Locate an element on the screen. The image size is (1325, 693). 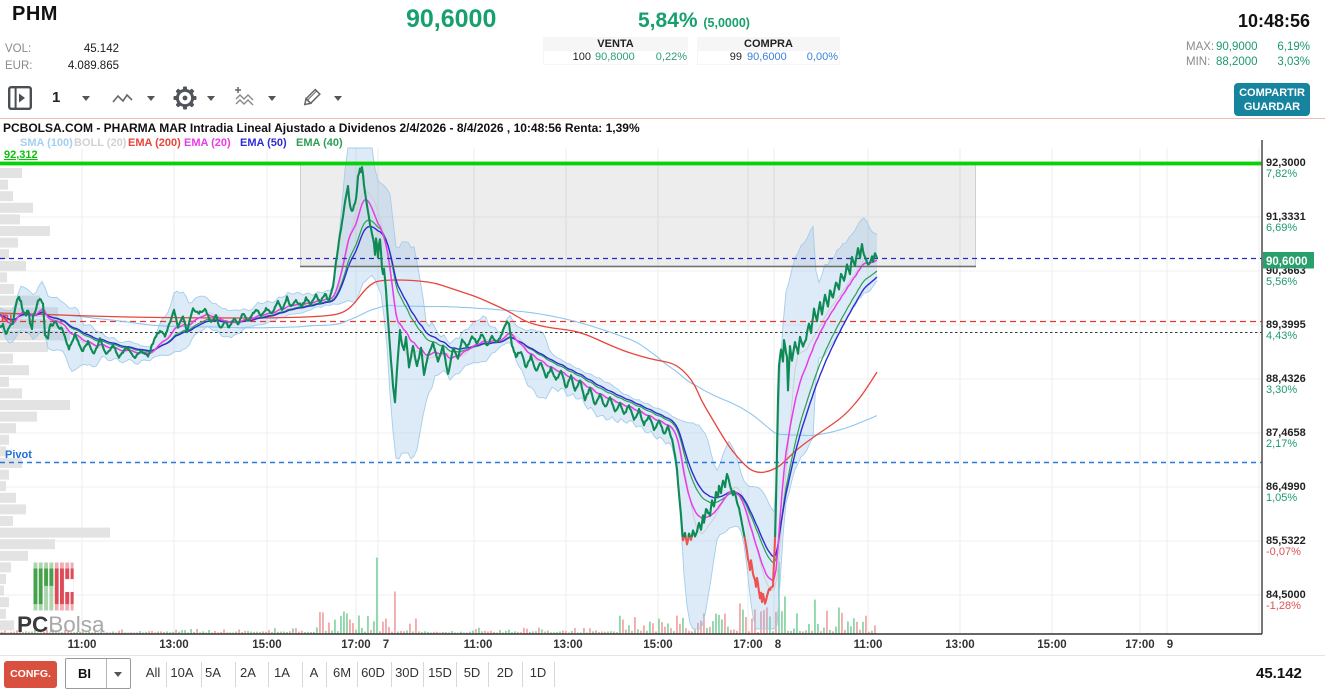
svg-text: SMA (100) is located at coordinates (46, 143).